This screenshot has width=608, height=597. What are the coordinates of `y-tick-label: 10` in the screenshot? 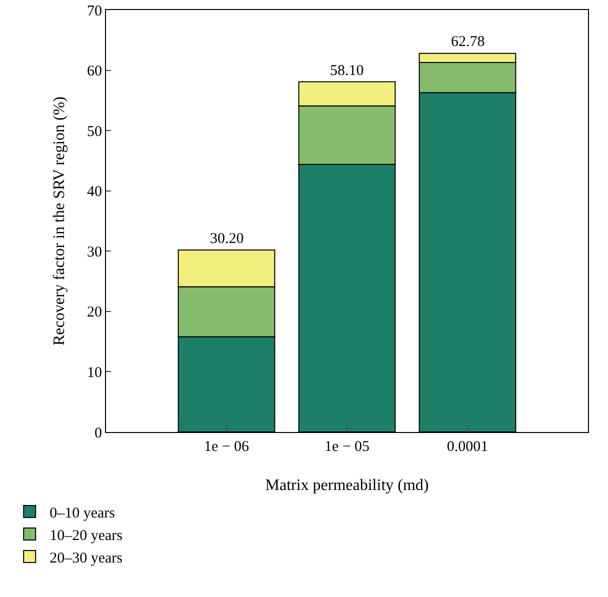 It's located at (94, 372).